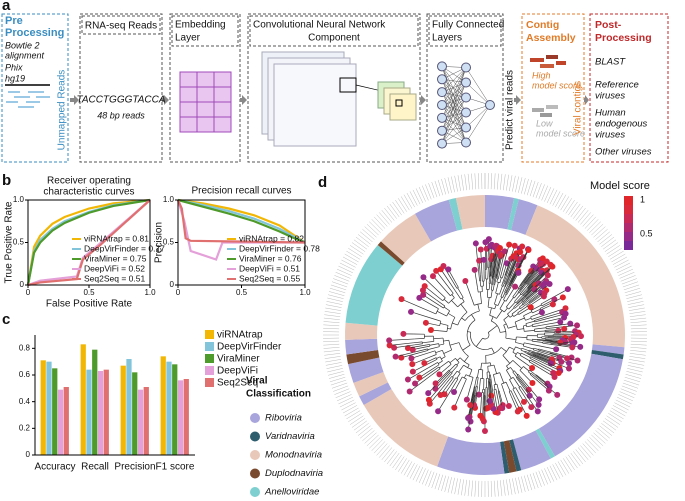 This screenshot has width=685, height=501. I want to click on box-text: Phix, so click(14, 67).